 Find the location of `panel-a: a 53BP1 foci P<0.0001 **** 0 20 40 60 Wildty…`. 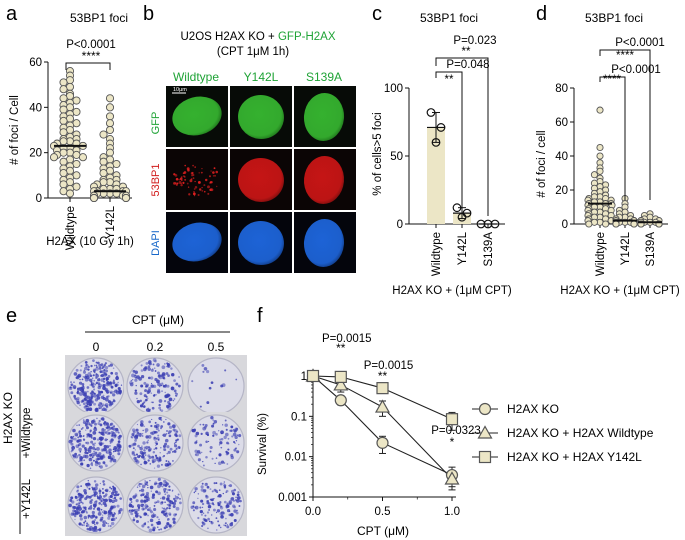

panel-a: a 53BP1 foci P<0.0001 **** 0 20 40 60 Wildty… is located at coordinates (70, 126).